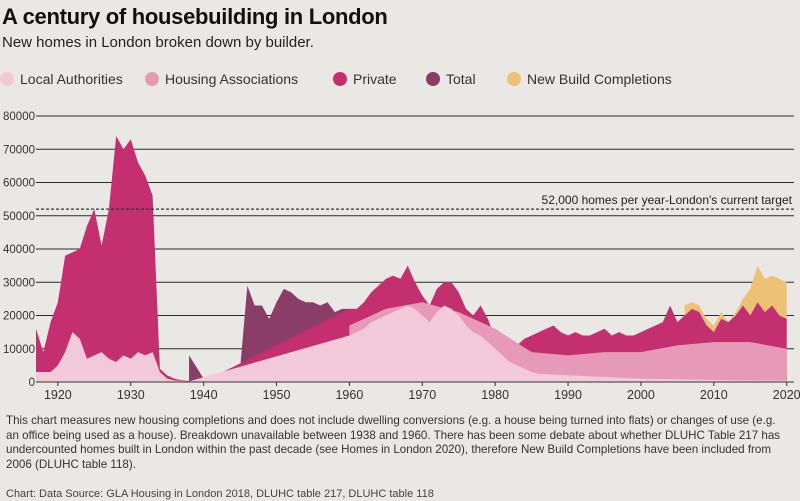  Describe the element at coordinates (340, 79) in the screenshot. I see `legend-swatch-private` at that location.